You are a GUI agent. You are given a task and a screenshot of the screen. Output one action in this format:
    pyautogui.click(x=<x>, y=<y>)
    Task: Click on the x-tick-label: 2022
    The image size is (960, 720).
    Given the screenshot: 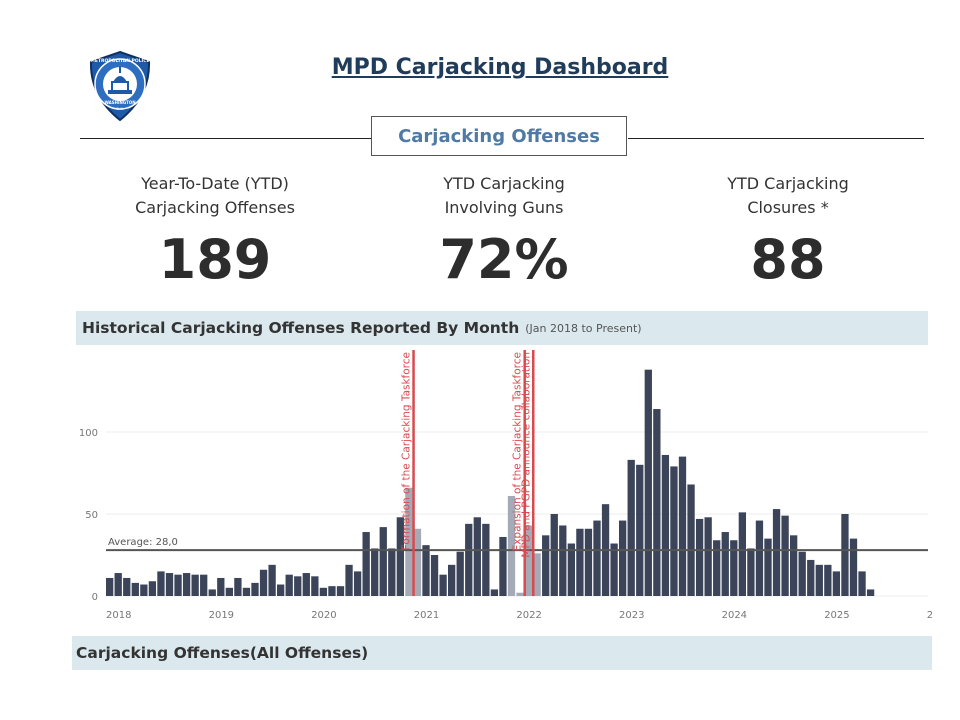 What is the action you would take?
    pyautogui.click(x=528, y=615)
    